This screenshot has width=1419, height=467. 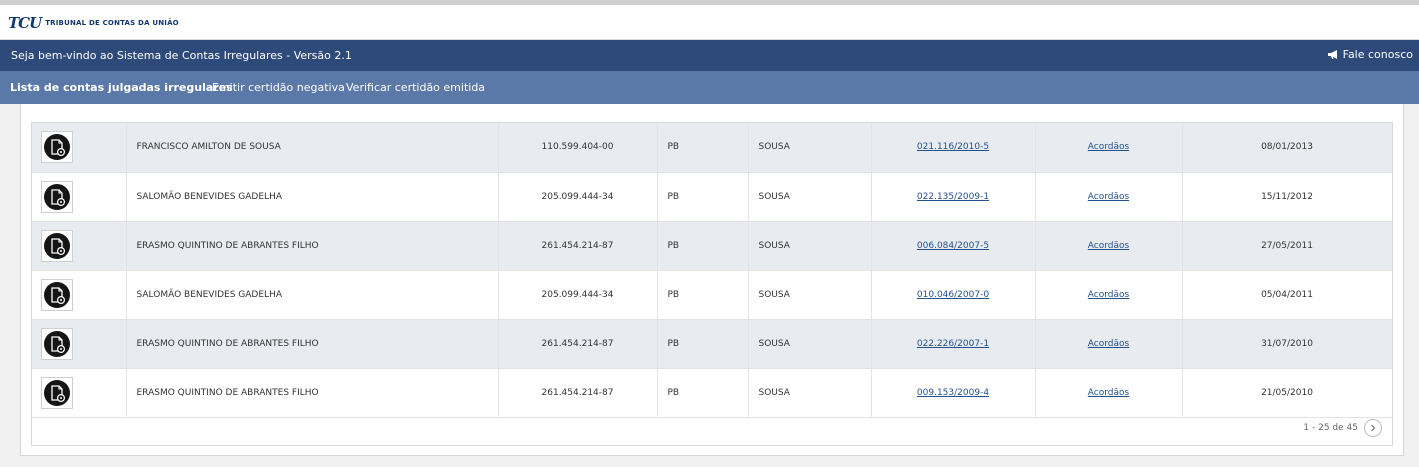 I want to click on date-cell: 15/11/2012, so click(x=1287, y=197).